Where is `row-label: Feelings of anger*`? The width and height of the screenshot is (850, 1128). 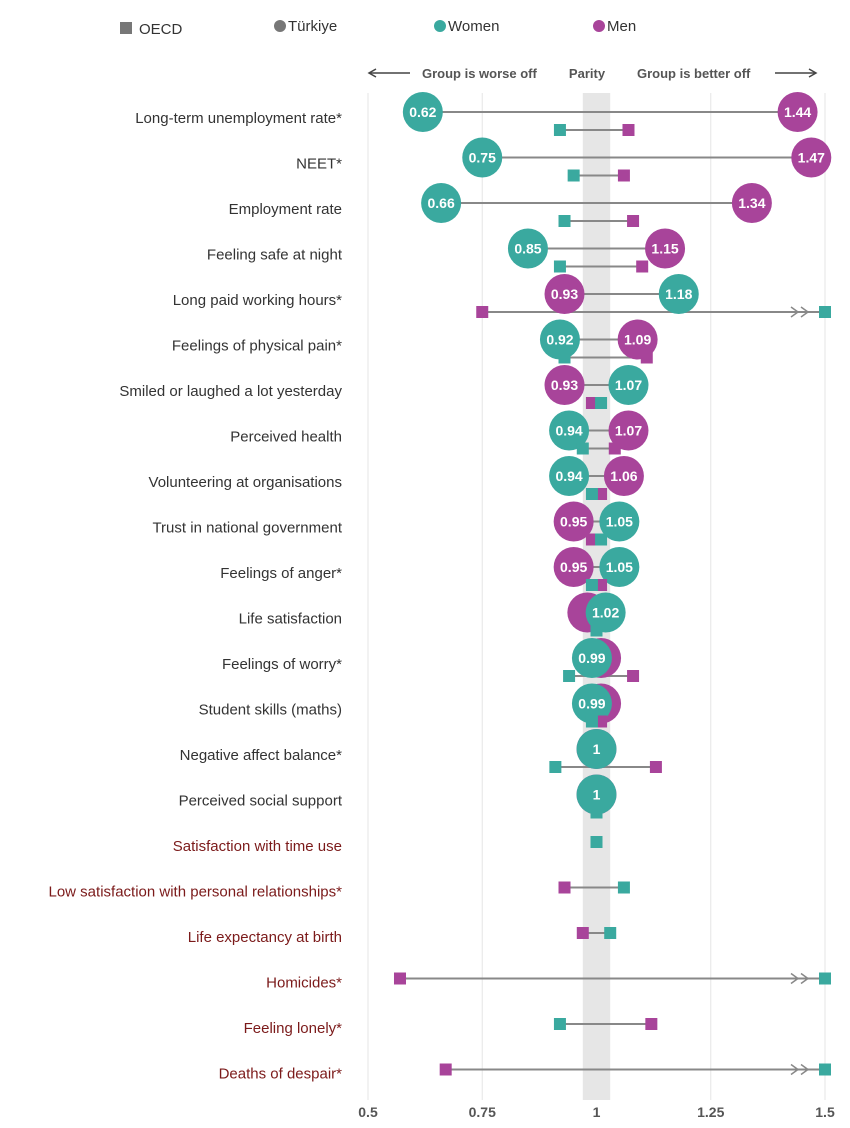 row-label: Feelings of anger* is located at coordinates (281, 573).